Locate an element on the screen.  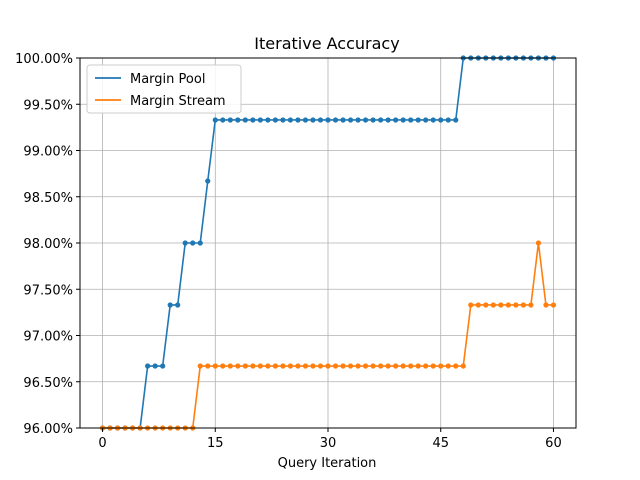
y-tick-label: 99.00% is located at coordinates (48, 152).